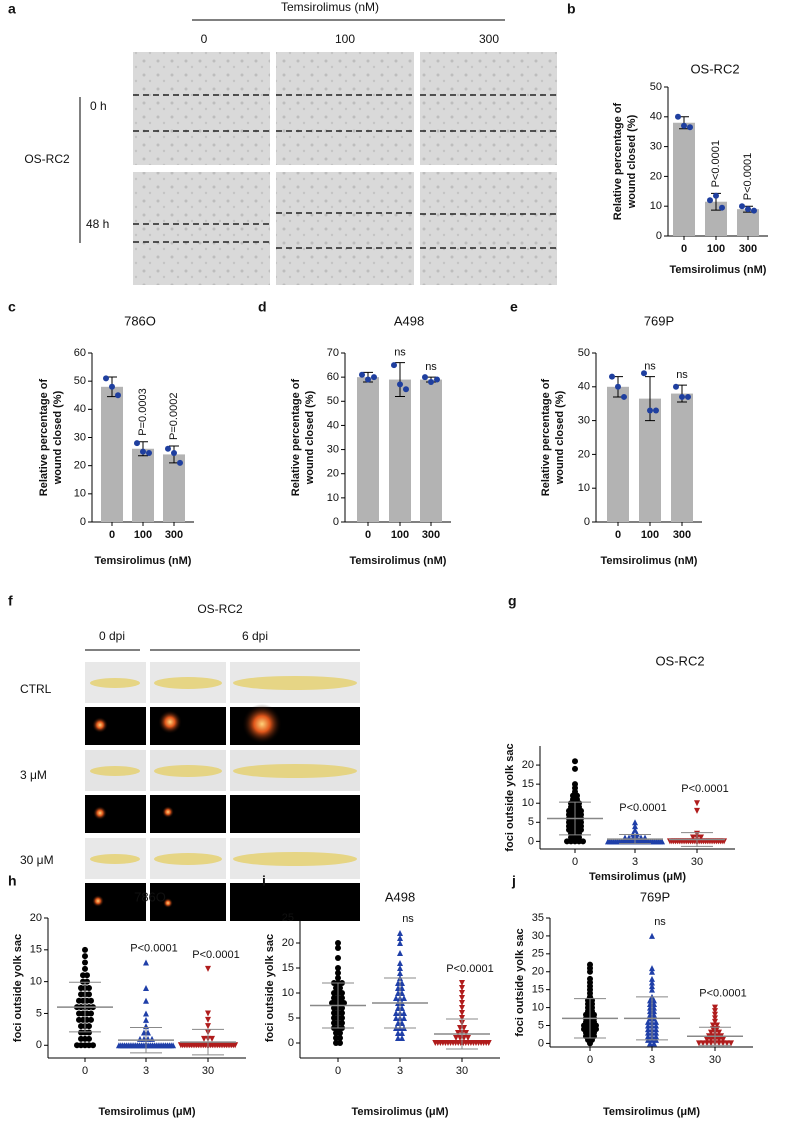  Describe the element at coordinates (400, 379) in the screenshot. I see `error-bar` at that location.